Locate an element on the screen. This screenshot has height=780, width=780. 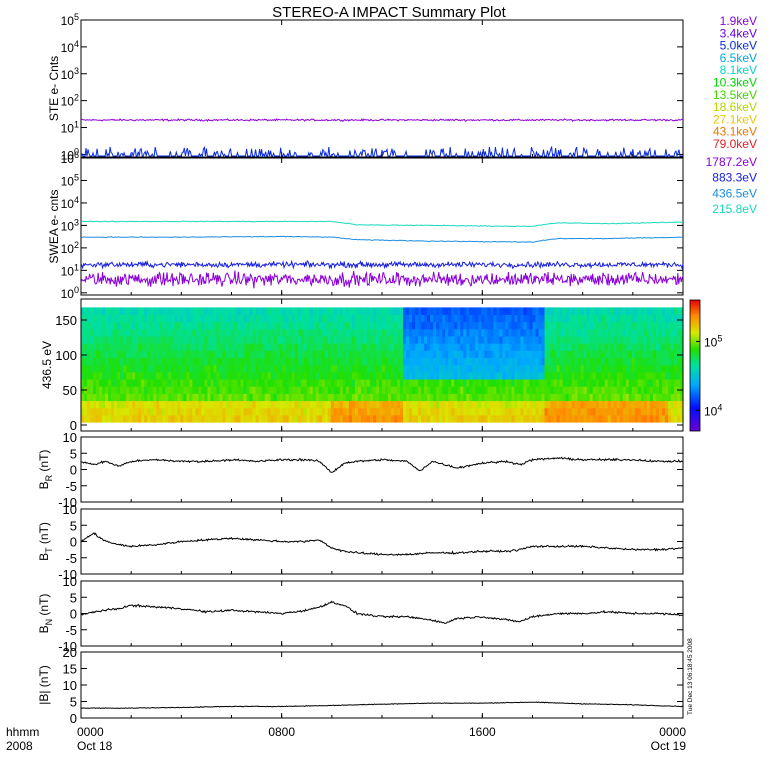
ste-legend-item: 8.1keV is located at coordinates (738, 70).